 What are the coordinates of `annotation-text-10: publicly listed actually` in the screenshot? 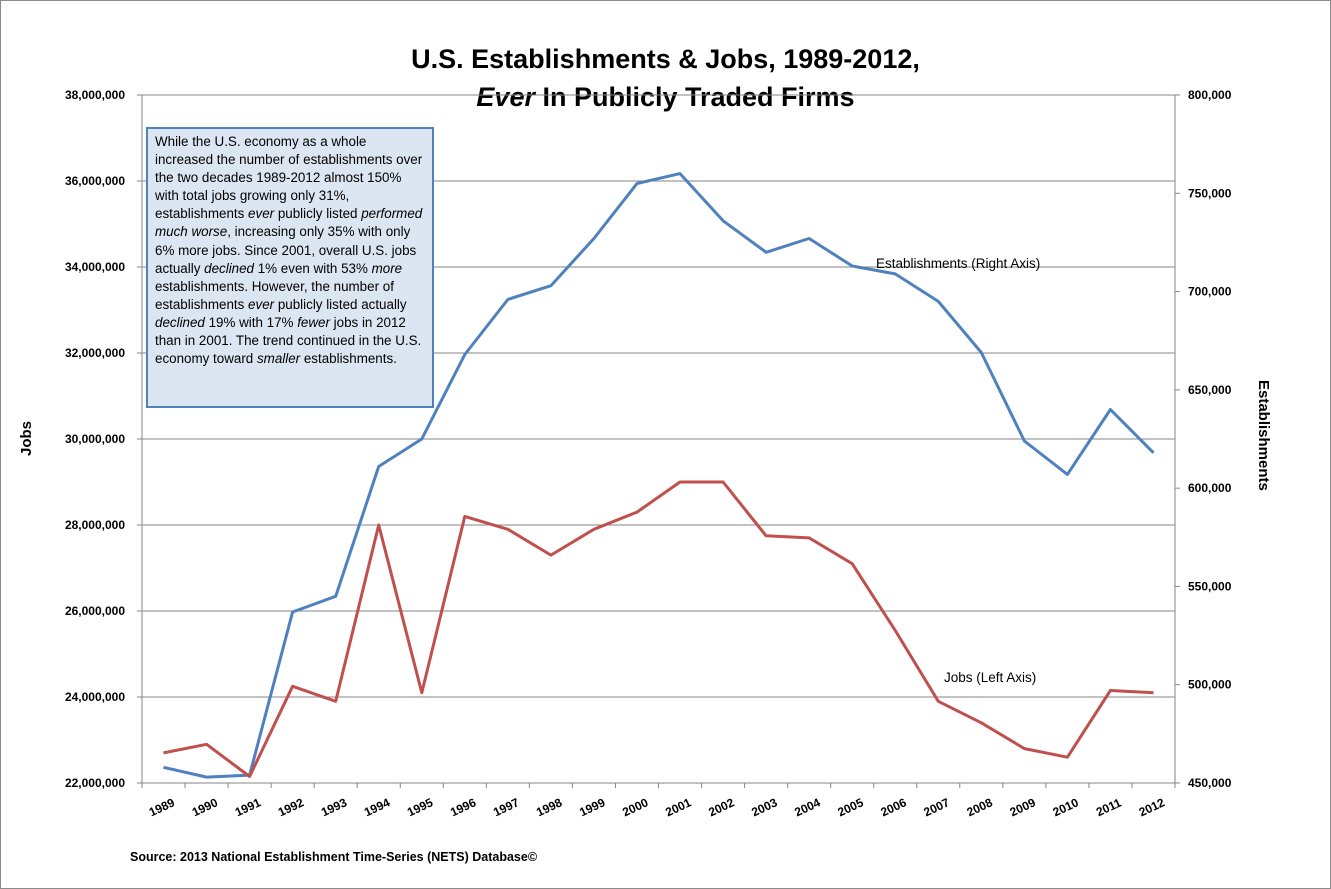 It's located at (340, 304).